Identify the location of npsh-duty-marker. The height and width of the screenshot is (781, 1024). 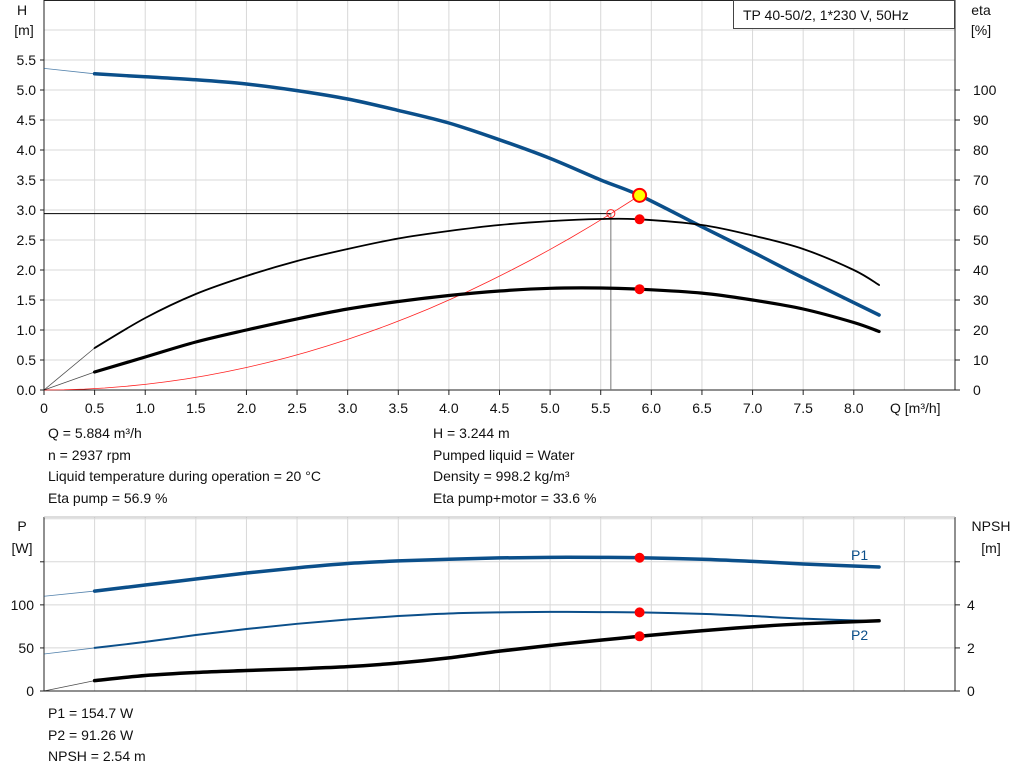
(639, 636).